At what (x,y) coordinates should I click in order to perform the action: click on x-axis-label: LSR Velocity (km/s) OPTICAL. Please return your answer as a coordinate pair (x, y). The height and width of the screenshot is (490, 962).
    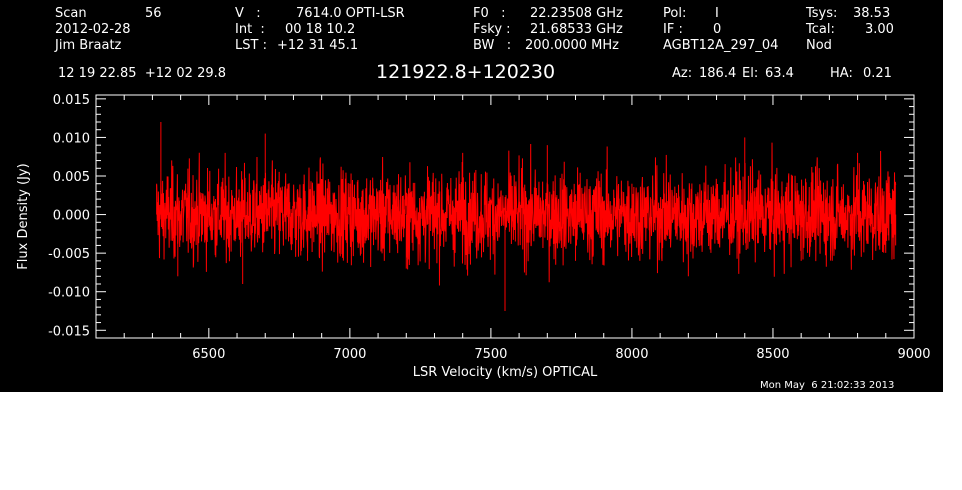
    Looking at the image, I should click on (505, 372).